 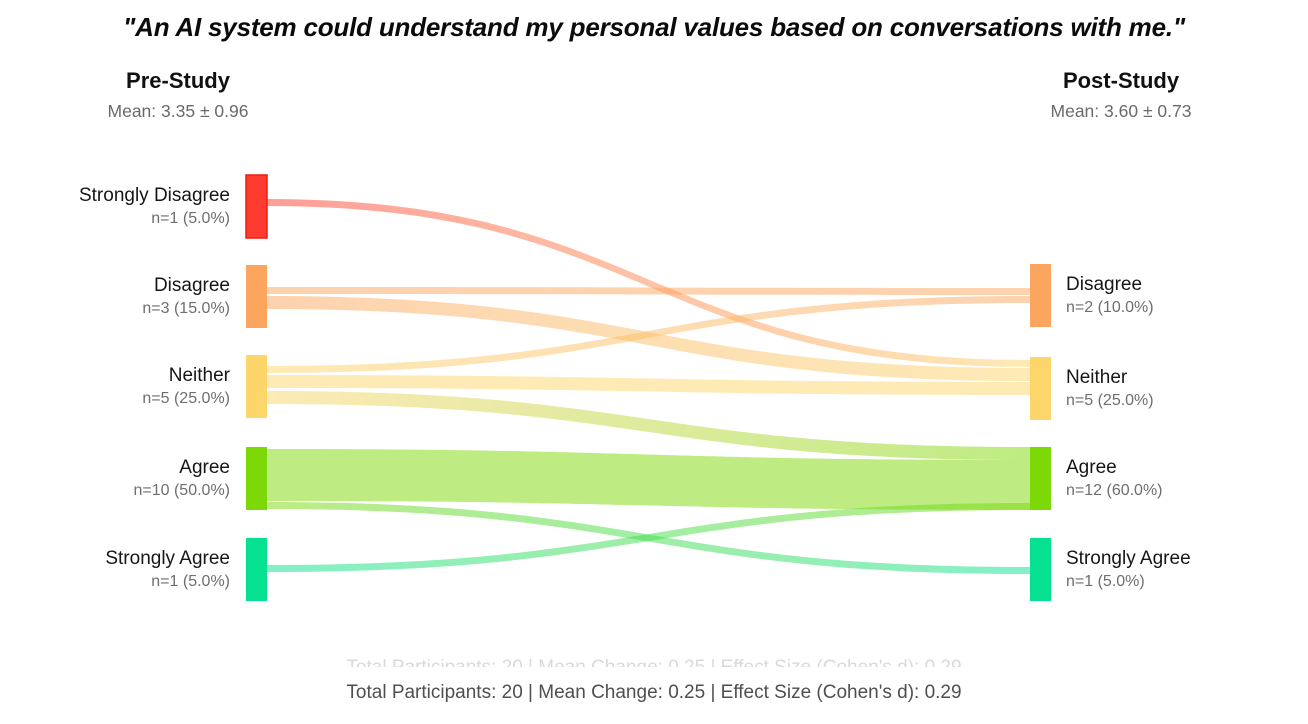 I want to click on post-node-label-agree: Agree n=12 (60.0%), so click(x=1186, y=479).